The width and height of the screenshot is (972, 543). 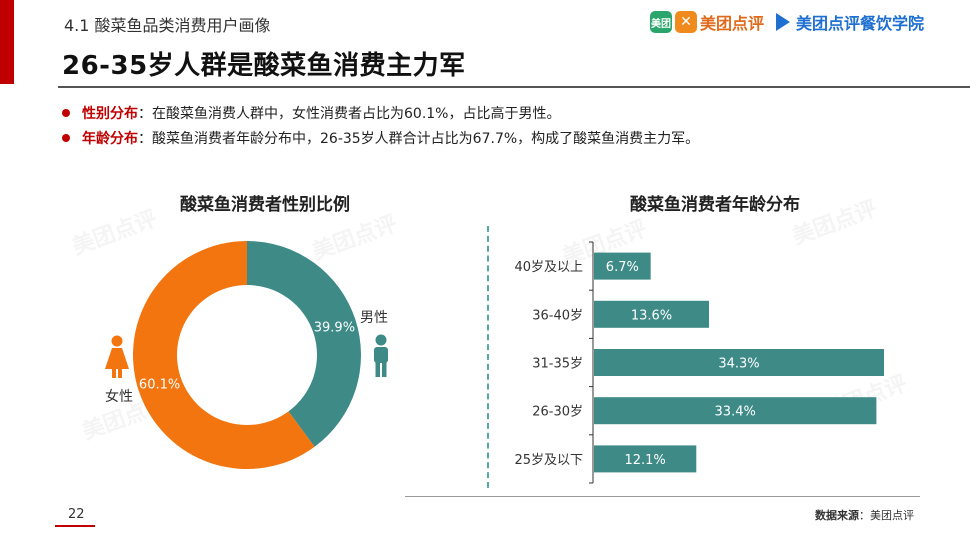 What do you see at coordinates (110, 138) in the screenshot?
I see `bullet-key: 年龄分布` at bounding box center [110, 138].